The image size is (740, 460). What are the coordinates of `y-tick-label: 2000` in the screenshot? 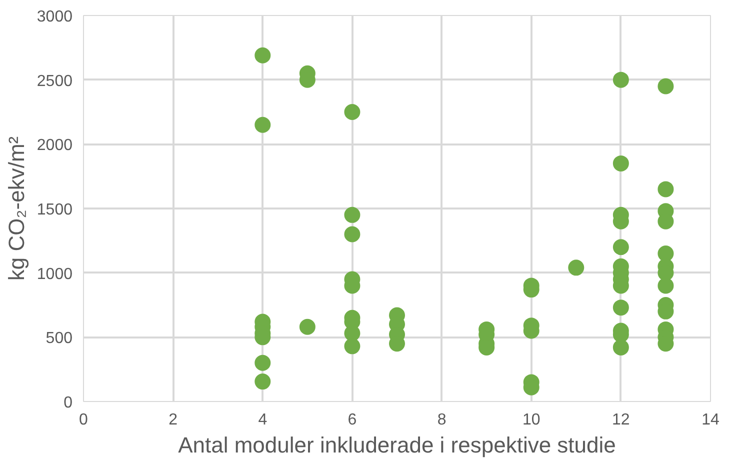 It's located at (54, 145).